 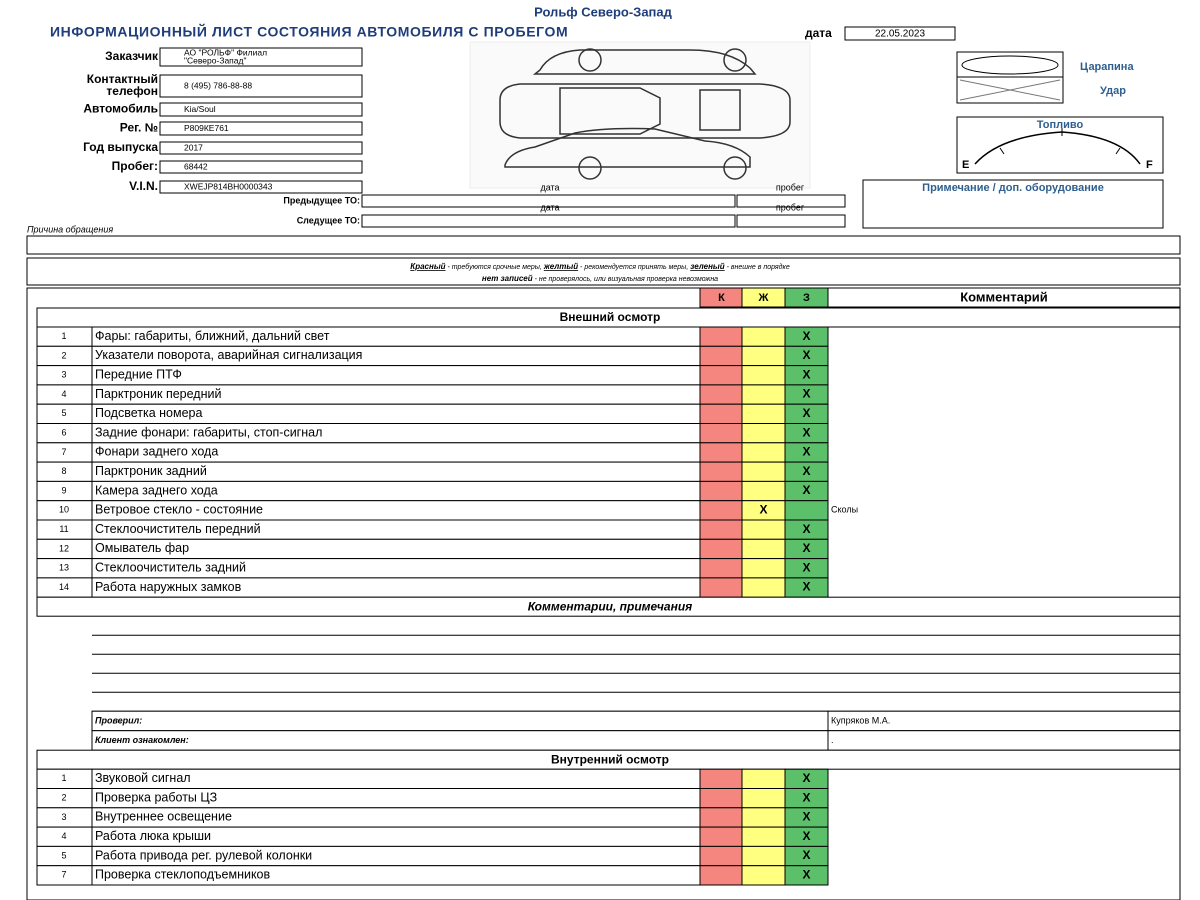 What do you see at coordinates (70, 229) in the screenshot?
I see `reason-label: Причина обращения` at bounding box center [70, 229].